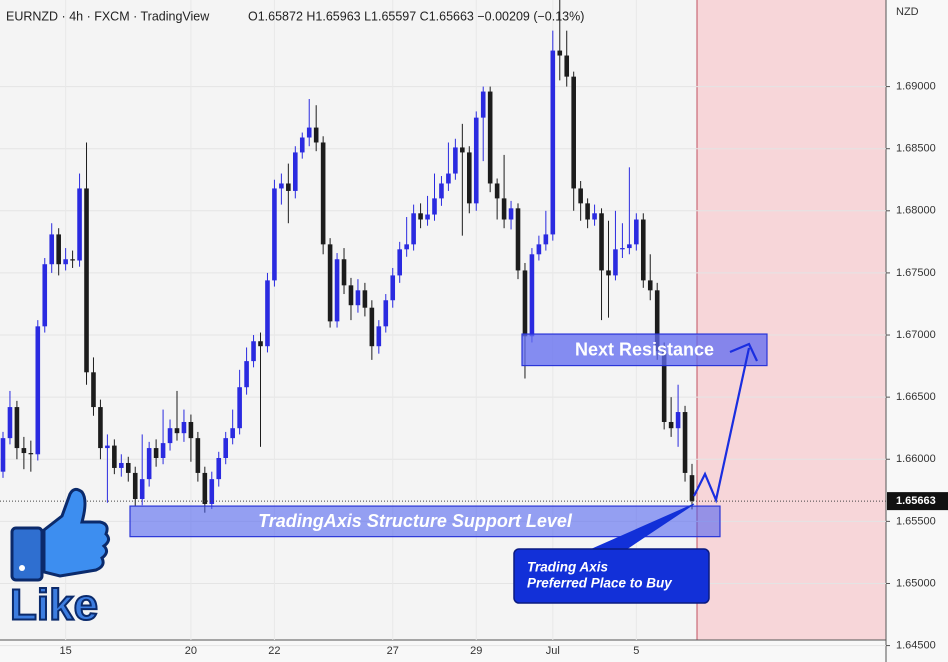 Image resolution: width=948 pixels, height=662 pixels. I want to click on time-axis-panel, so click(443, 651).